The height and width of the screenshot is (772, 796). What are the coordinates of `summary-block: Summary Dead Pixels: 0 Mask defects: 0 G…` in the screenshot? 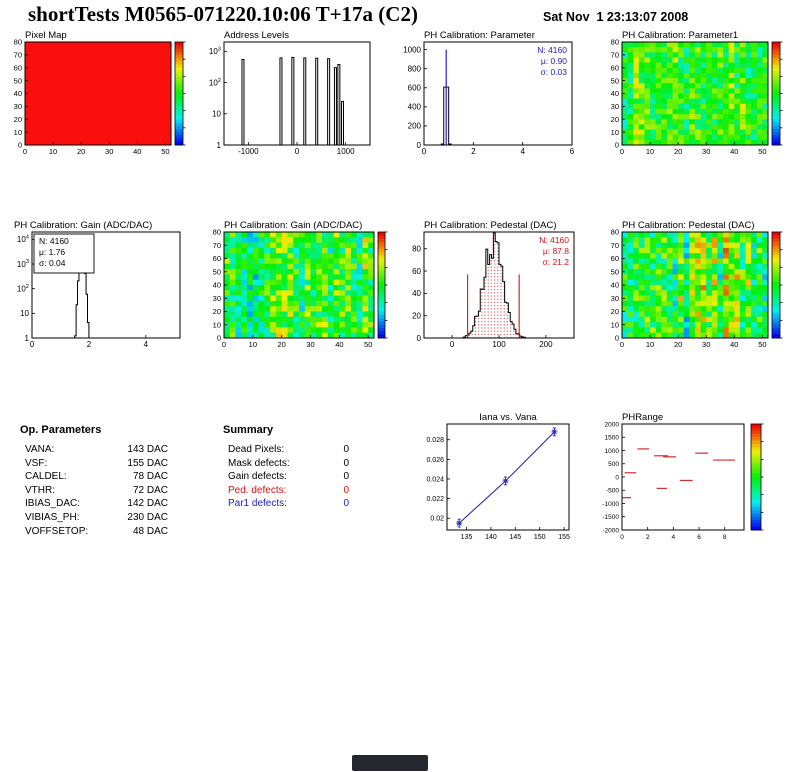 It's located at (286, 467).